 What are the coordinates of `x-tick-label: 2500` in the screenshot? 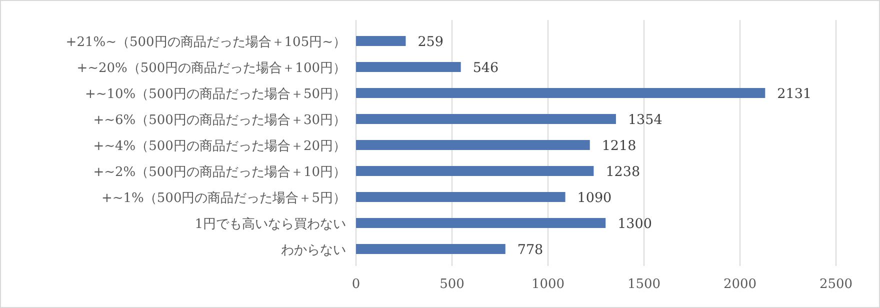 It's located at (836, 284).